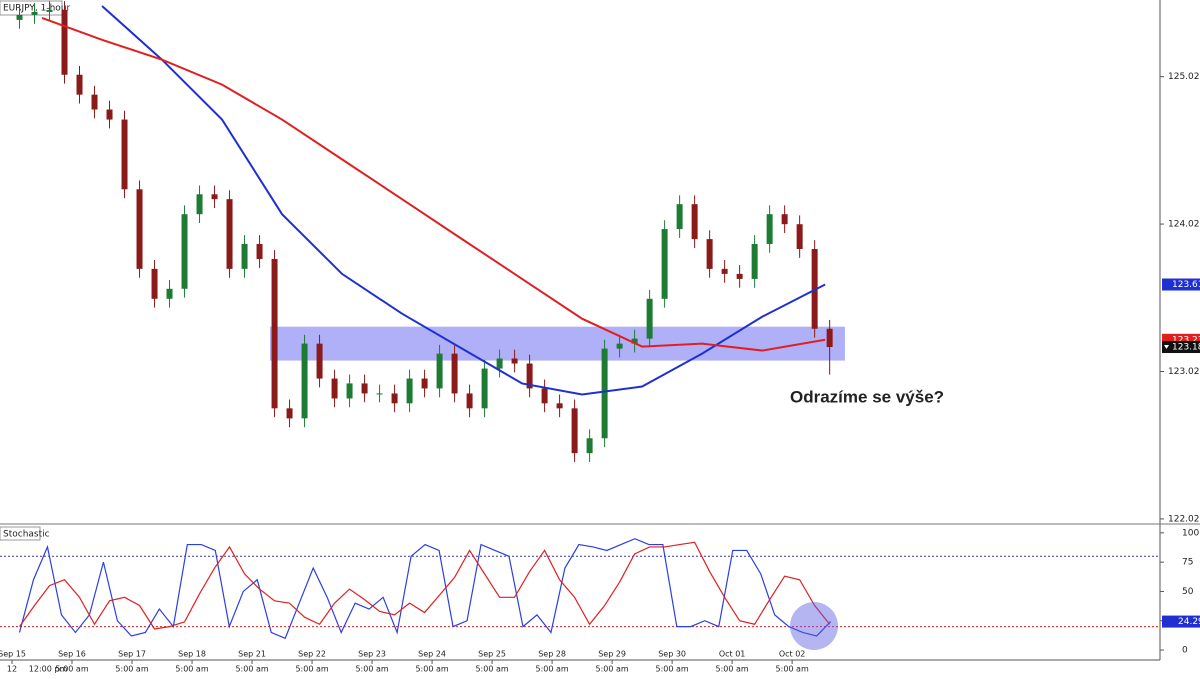 The image size is (1200, 679). What do you see at coordinates (557, 343) in the screenshot?
I see `support-zone` at bounding box center [557, 343].